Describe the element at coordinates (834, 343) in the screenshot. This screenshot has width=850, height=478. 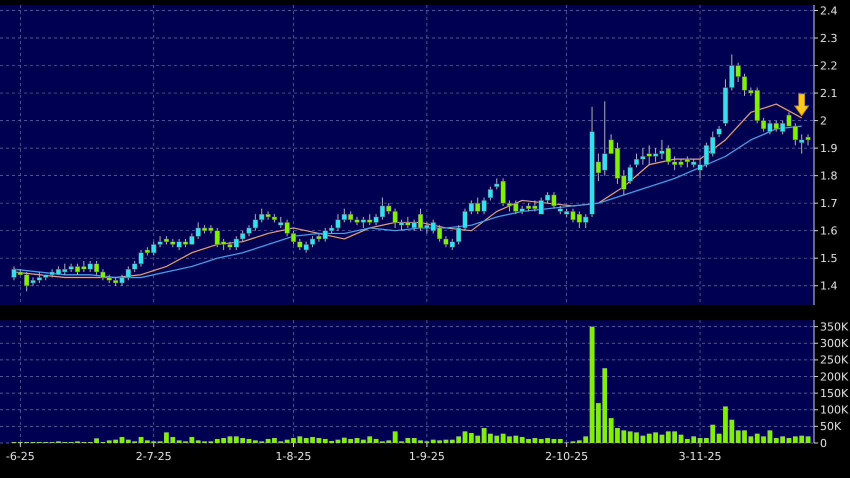
I see `y-tick-label: 300K` at that location.